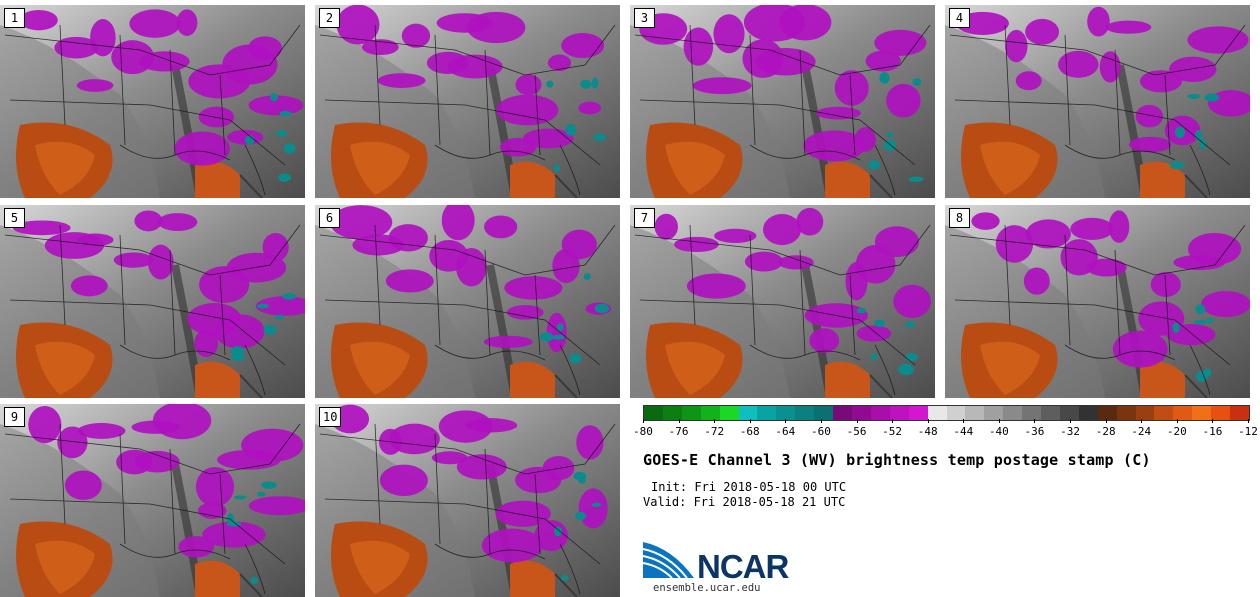  Describe the element at coordinates (14, 18) in the screenshot. I see `panel-number-label: 1` at that location.